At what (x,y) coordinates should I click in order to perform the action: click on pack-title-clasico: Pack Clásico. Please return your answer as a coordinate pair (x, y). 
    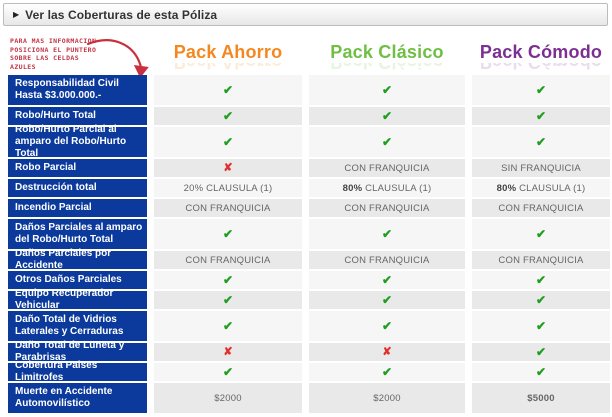
    Looking at the image, I should click on (387, 52).